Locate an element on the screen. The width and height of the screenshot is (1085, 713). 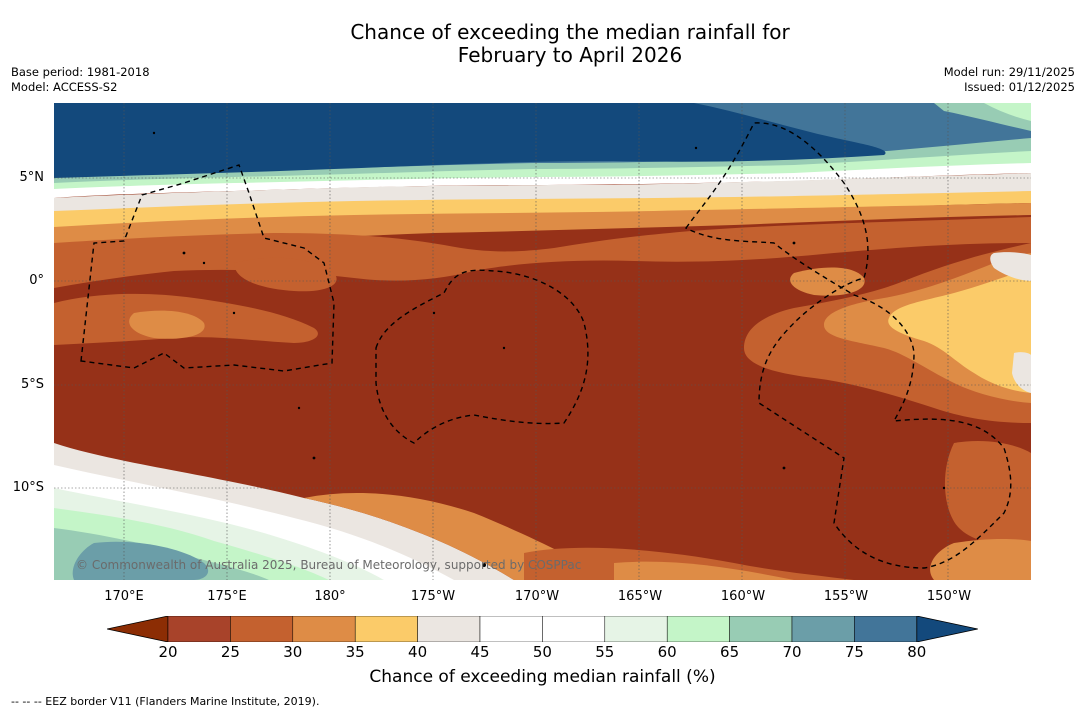
lon-label-165w: 165°W is located at coordinates (640, 596).